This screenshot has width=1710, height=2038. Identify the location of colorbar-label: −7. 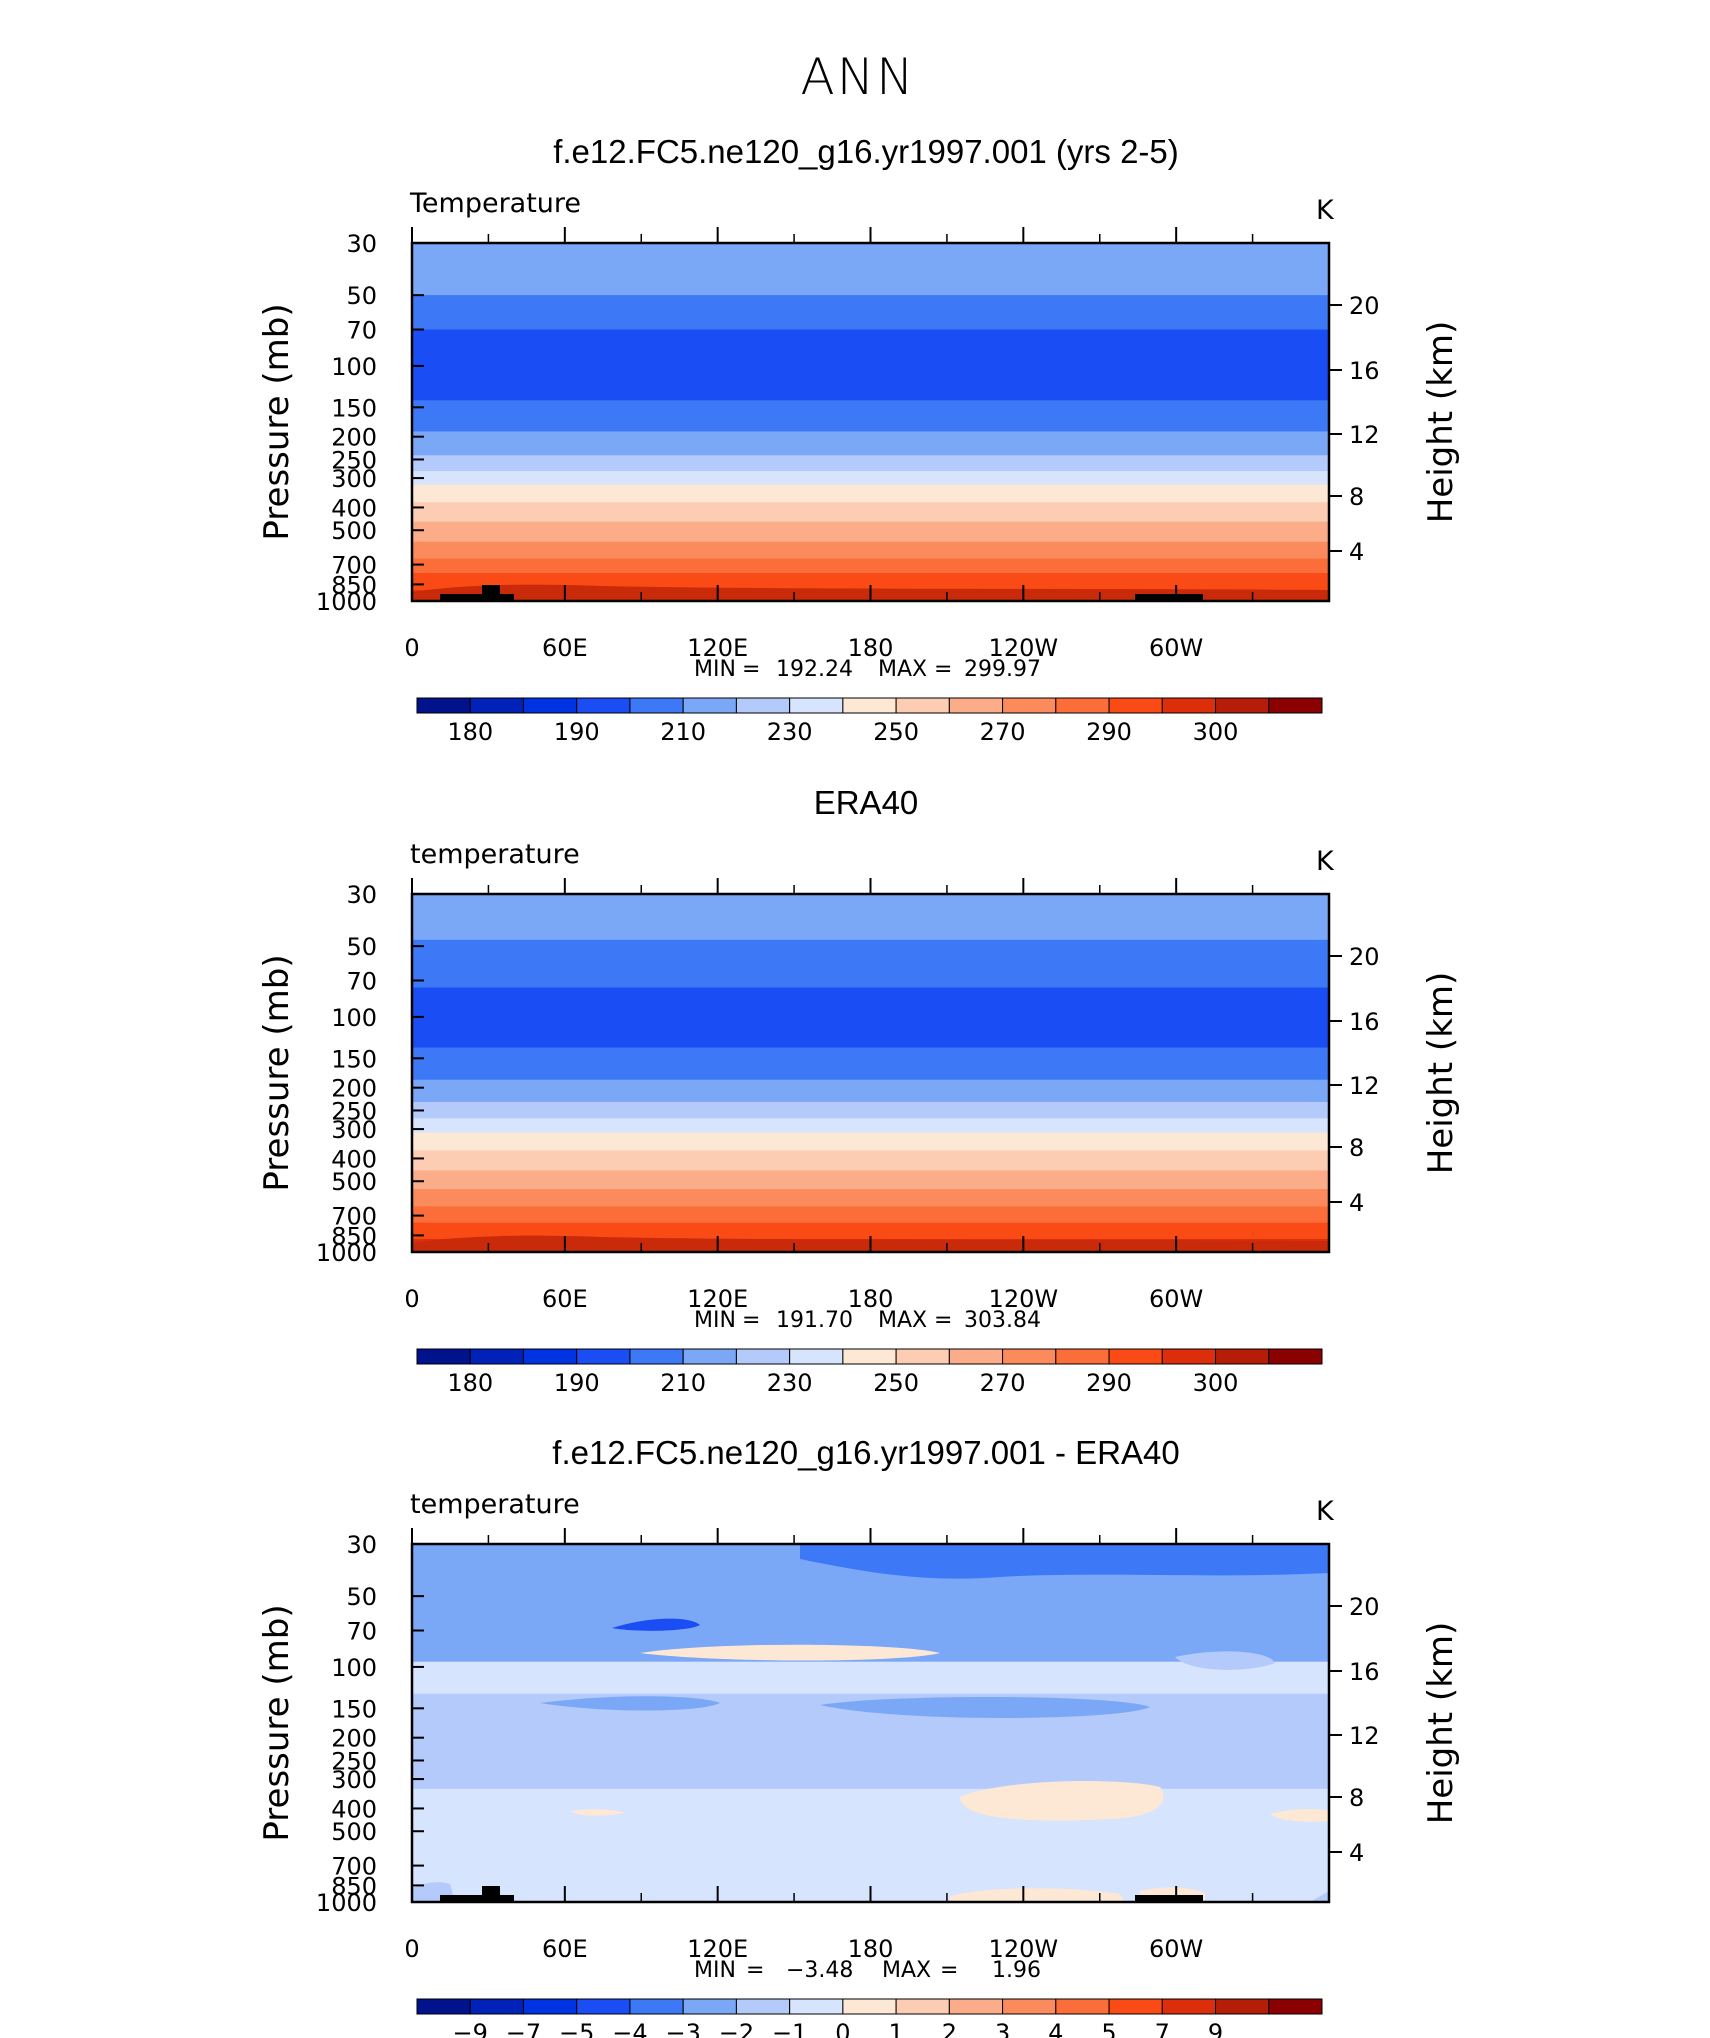
(523, 2028).